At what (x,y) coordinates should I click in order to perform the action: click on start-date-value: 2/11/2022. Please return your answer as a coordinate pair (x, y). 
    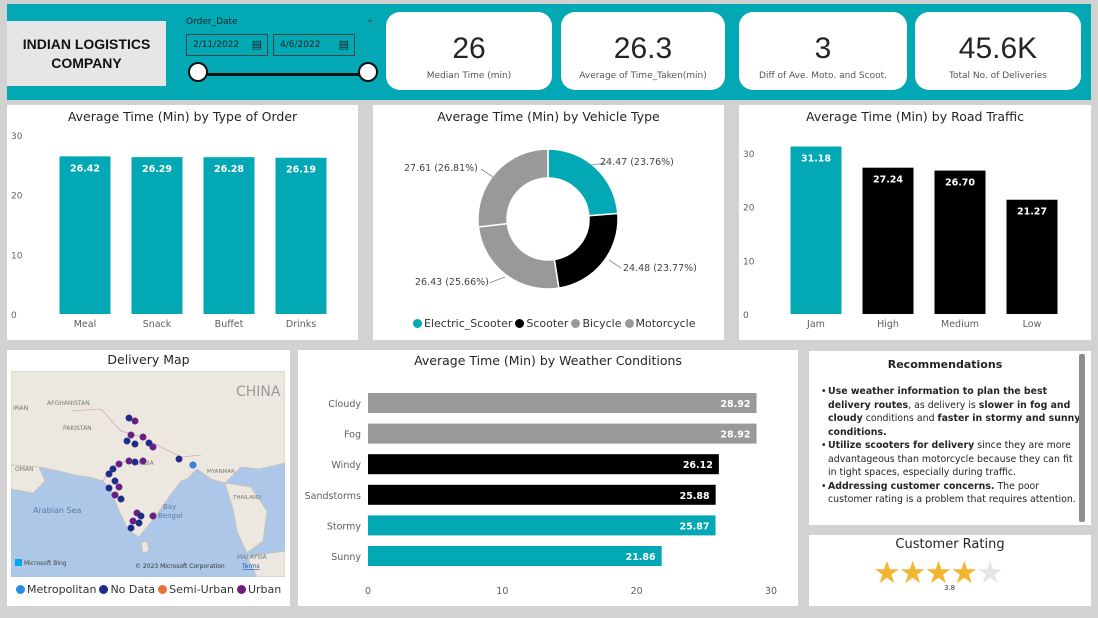
    Looking at the image, I should click on (216, 45).